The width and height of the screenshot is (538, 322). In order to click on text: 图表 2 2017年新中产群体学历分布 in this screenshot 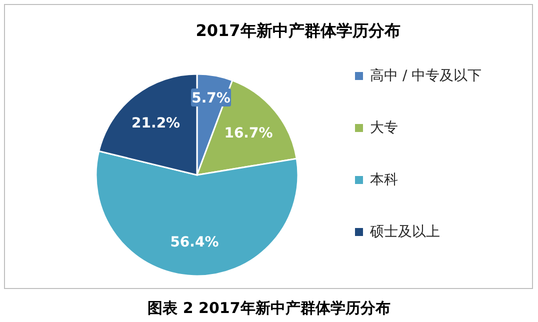, I will do `click(269, 308)`.